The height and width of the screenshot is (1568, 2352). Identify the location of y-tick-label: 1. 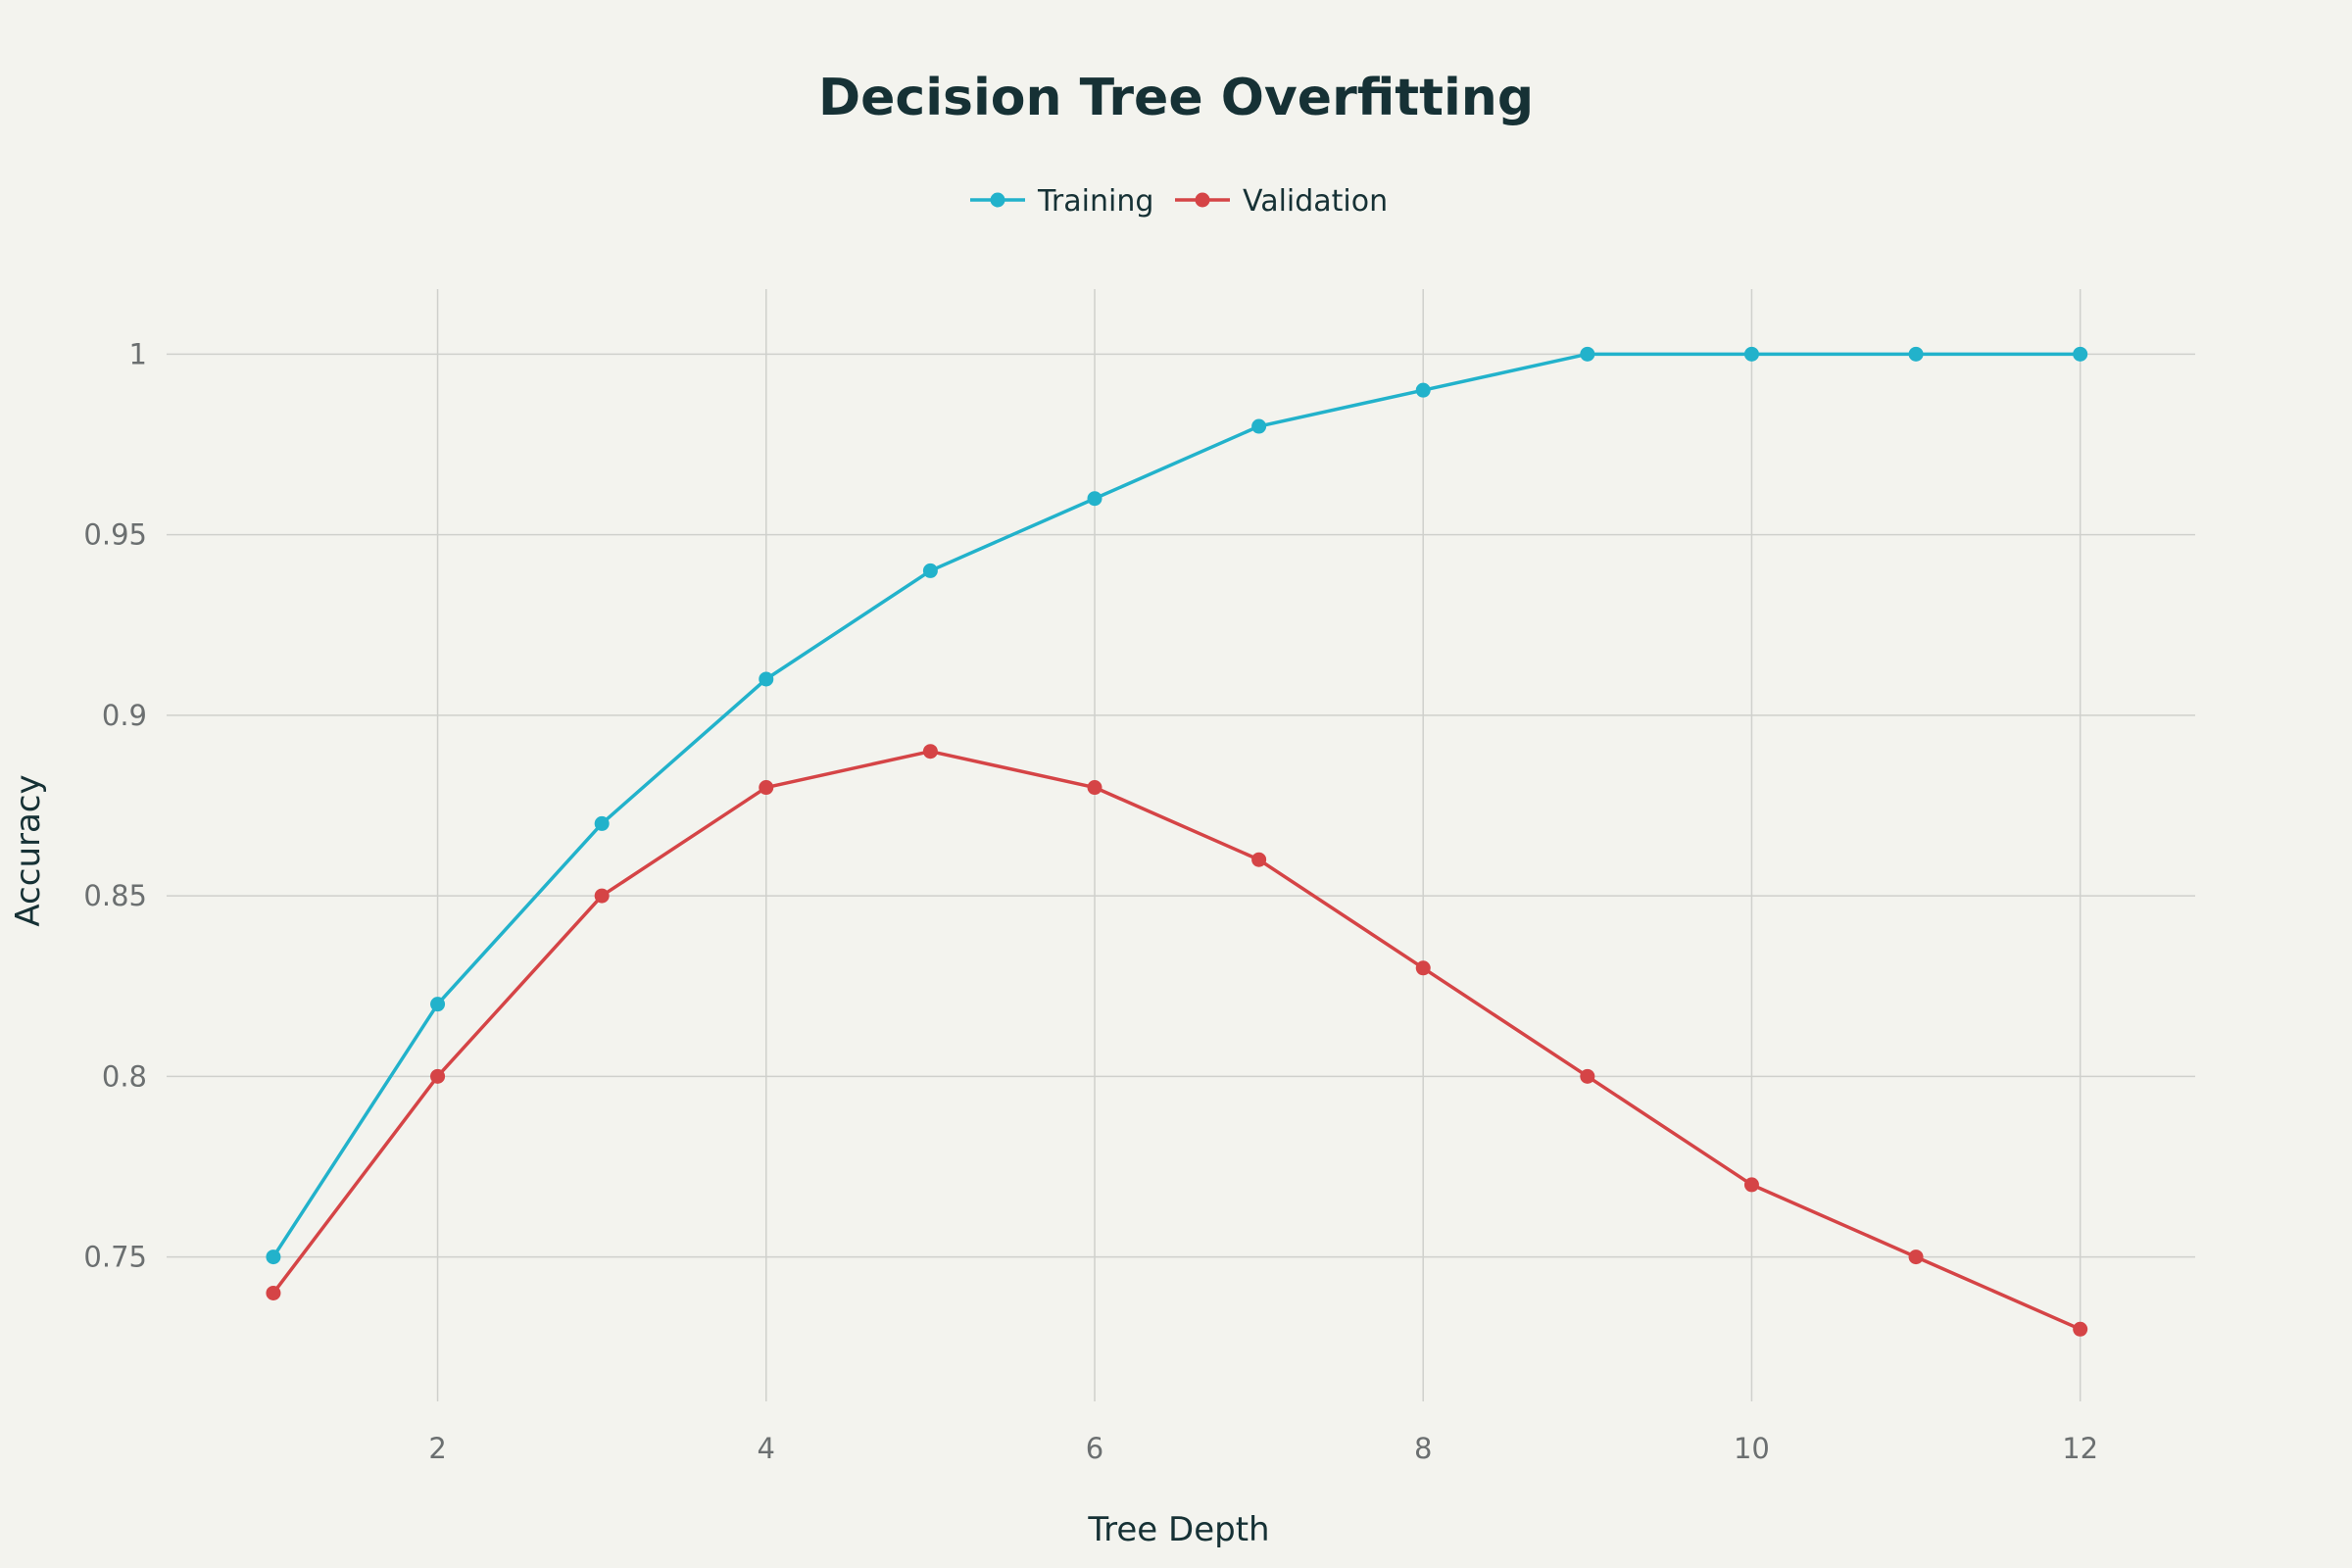
(138, 353).